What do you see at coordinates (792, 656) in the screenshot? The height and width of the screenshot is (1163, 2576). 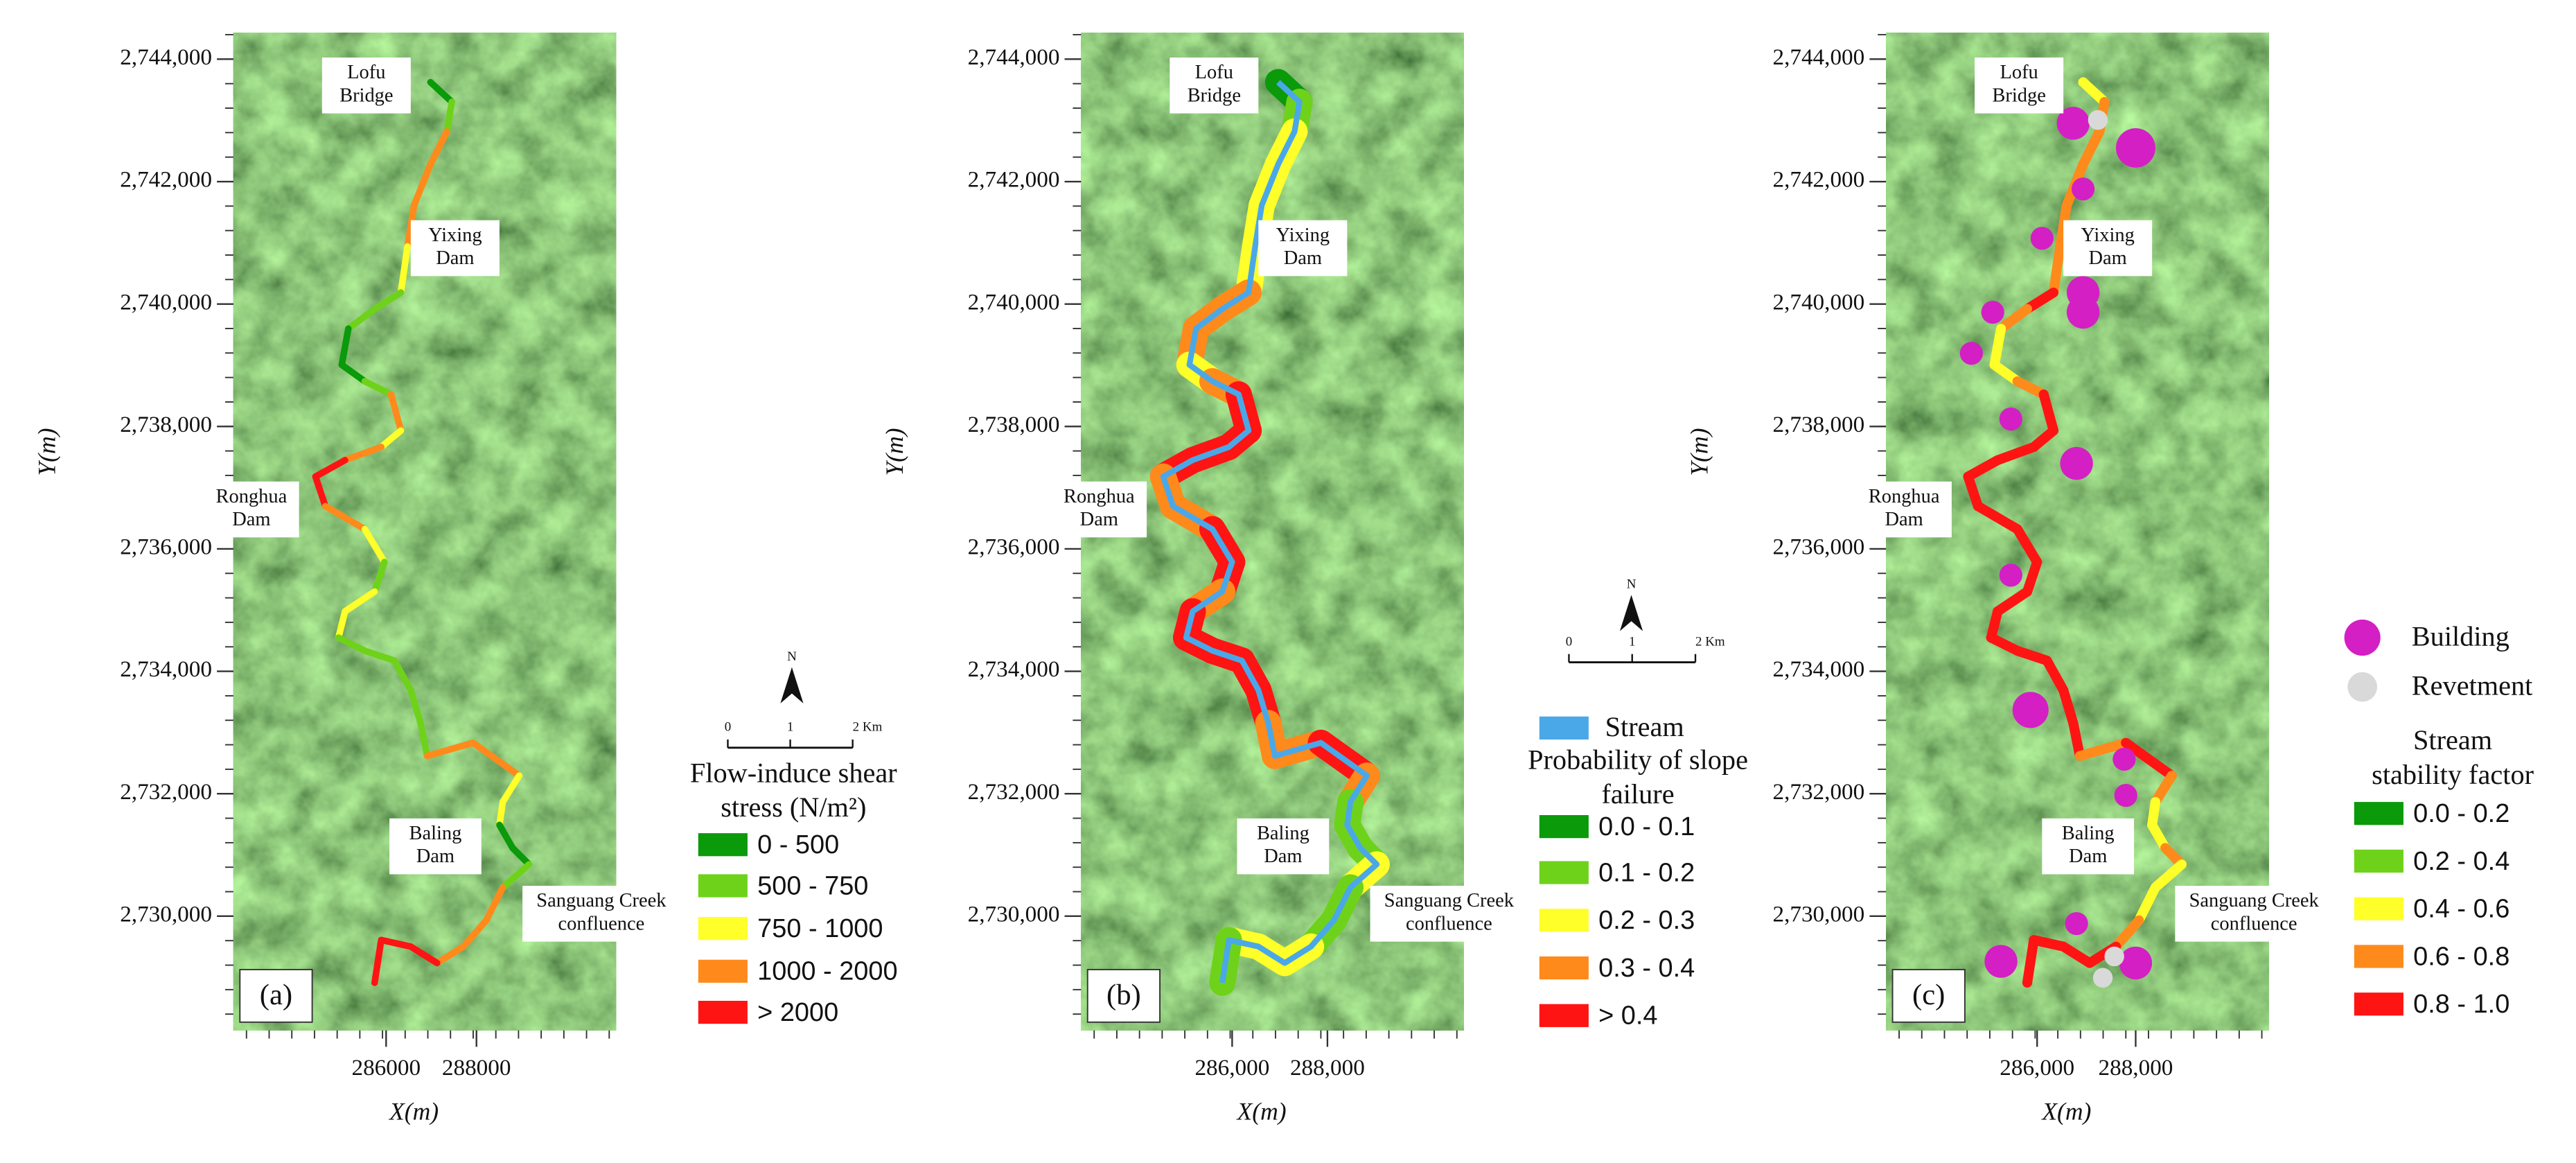 I see `north-label: N` at bounding box center [792, 656].